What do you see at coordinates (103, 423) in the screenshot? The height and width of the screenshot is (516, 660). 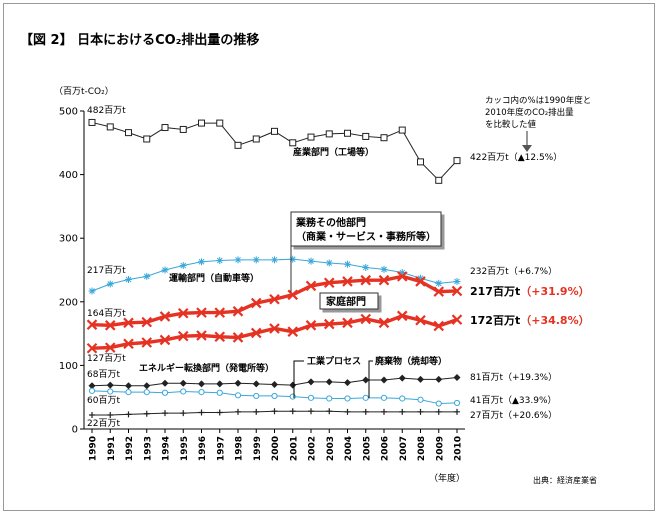 I see `start-value-label: 22百万t` at bounding box center [103, 423].